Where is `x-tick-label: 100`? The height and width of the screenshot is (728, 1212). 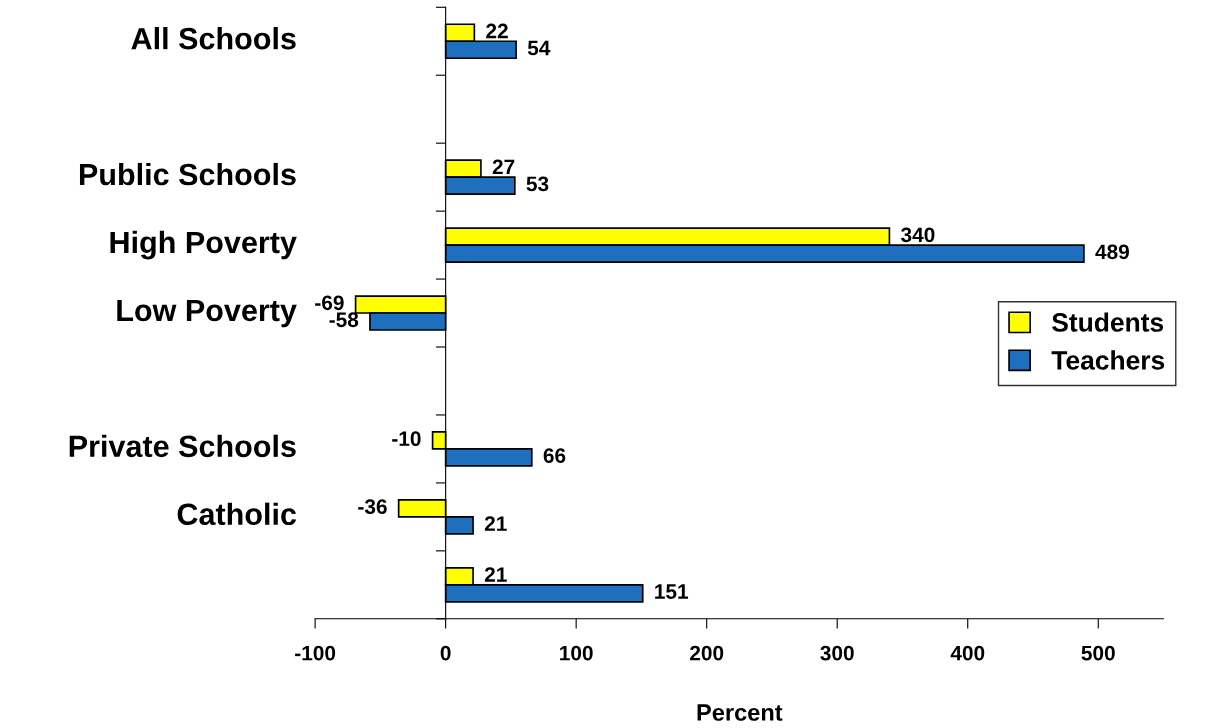
x-tick-label: 100 is located at coordinates (576, 653).